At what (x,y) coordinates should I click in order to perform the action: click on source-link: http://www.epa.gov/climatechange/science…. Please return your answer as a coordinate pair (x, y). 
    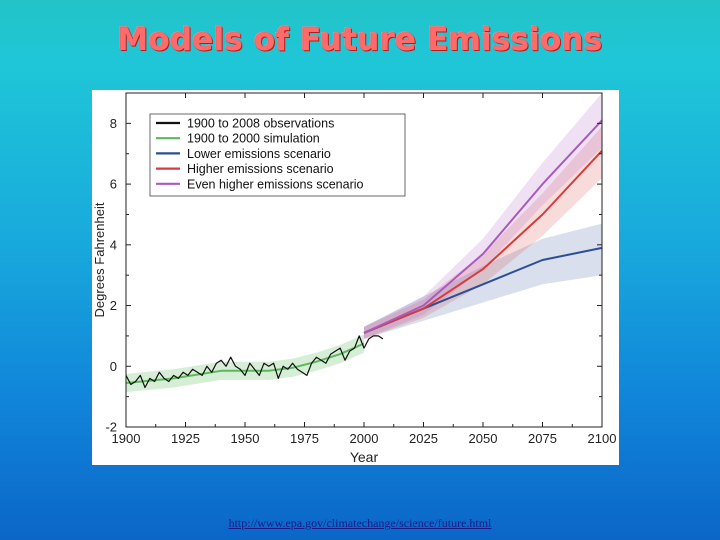
    Looking at the image, I should click on (360, 523).